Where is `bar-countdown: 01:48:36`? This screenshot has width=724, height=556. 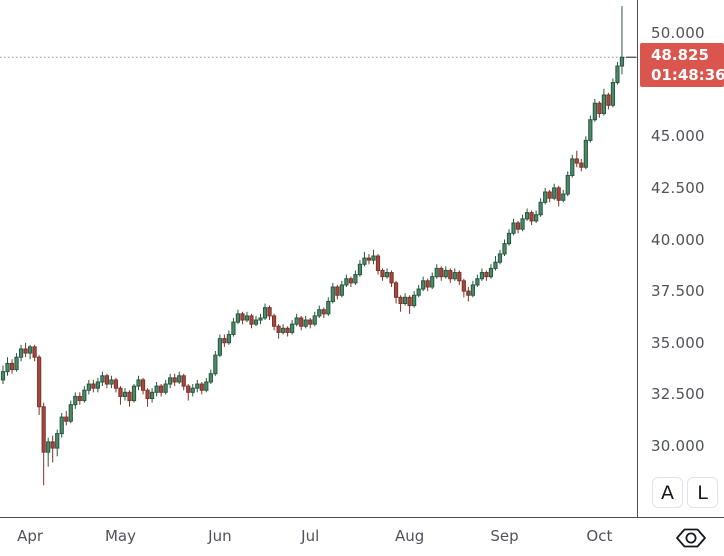 bar-countdown: 01:48:36 is located at coordinates (687, 75).